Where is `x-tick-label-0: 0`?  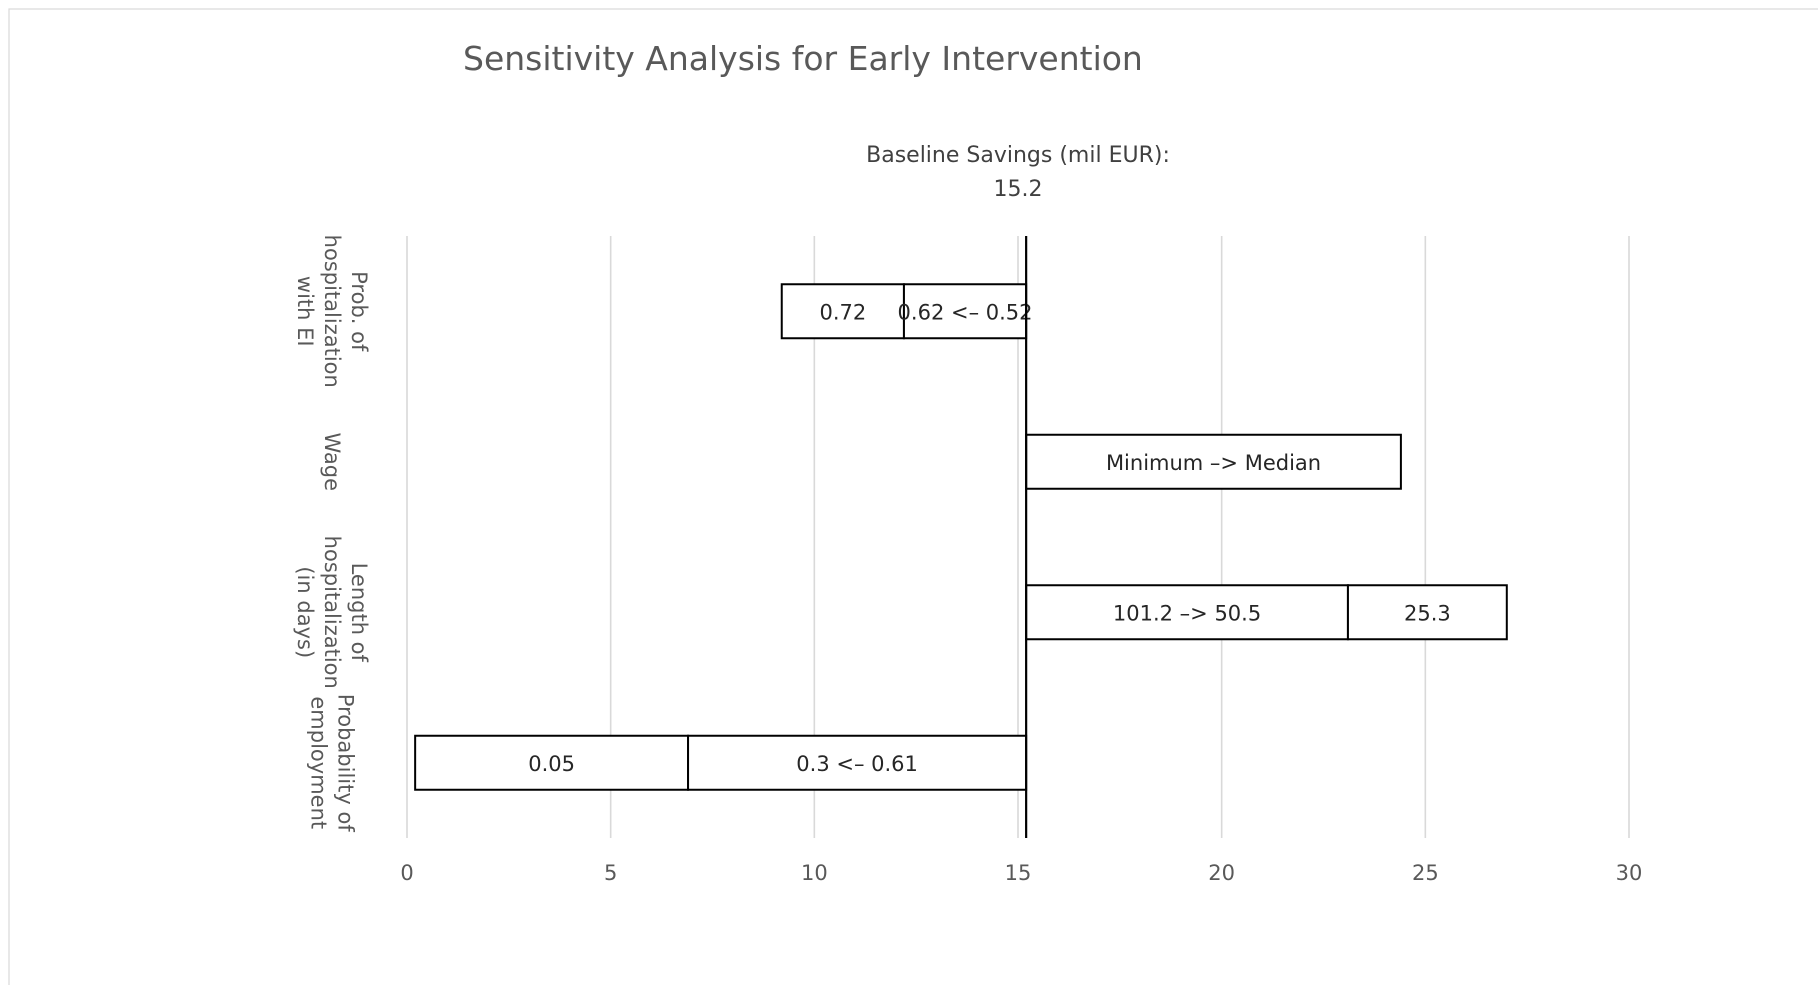 x-tick-label-0: 0 is located at coordinates (406, 873).